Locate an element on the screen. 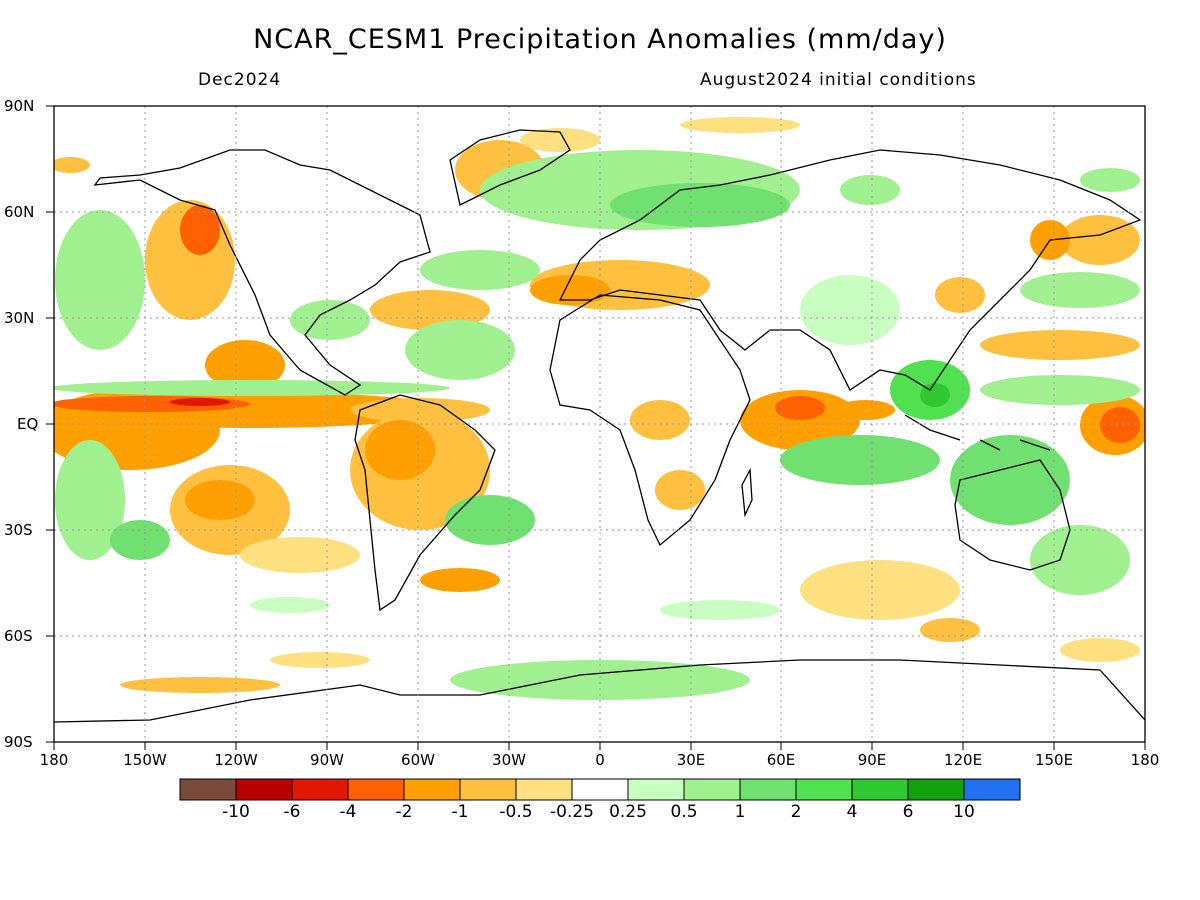 Image resolution: width=1200 pixels, height=900 pixels. lon-label-30e: 30E is located at coordinates (691, 760).